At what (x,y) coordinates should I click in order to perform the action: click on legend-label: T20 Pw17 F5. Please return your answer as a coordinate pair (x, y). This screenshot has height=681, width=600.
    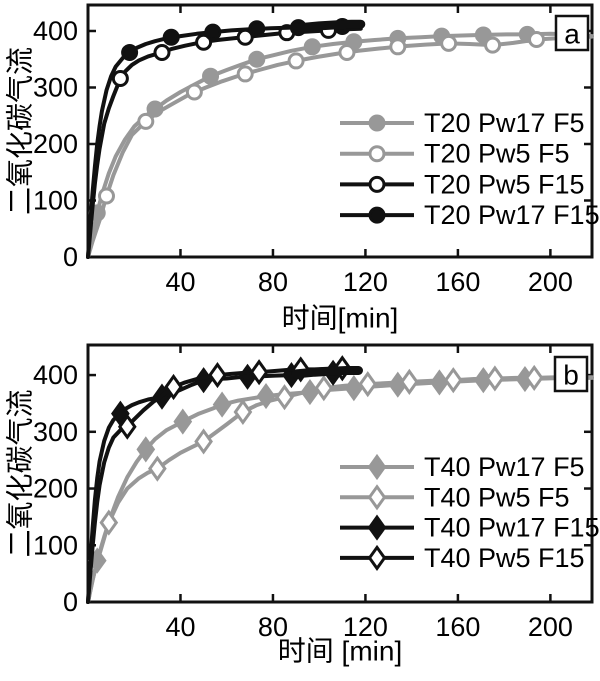
    Looking at the image, I should click on (504, 123).